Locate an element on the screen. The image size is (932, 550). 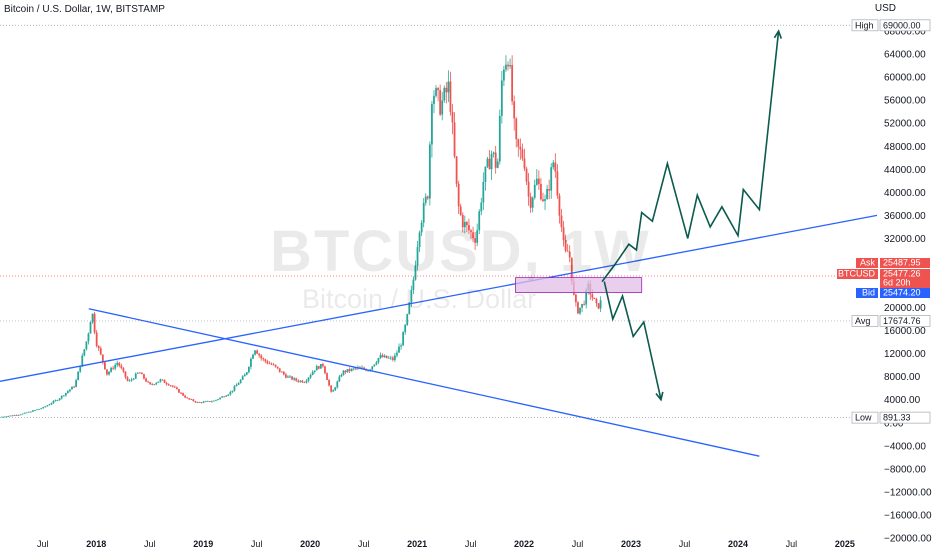
ask-value-text: 25487.95 is located at coordinates (902, 263).